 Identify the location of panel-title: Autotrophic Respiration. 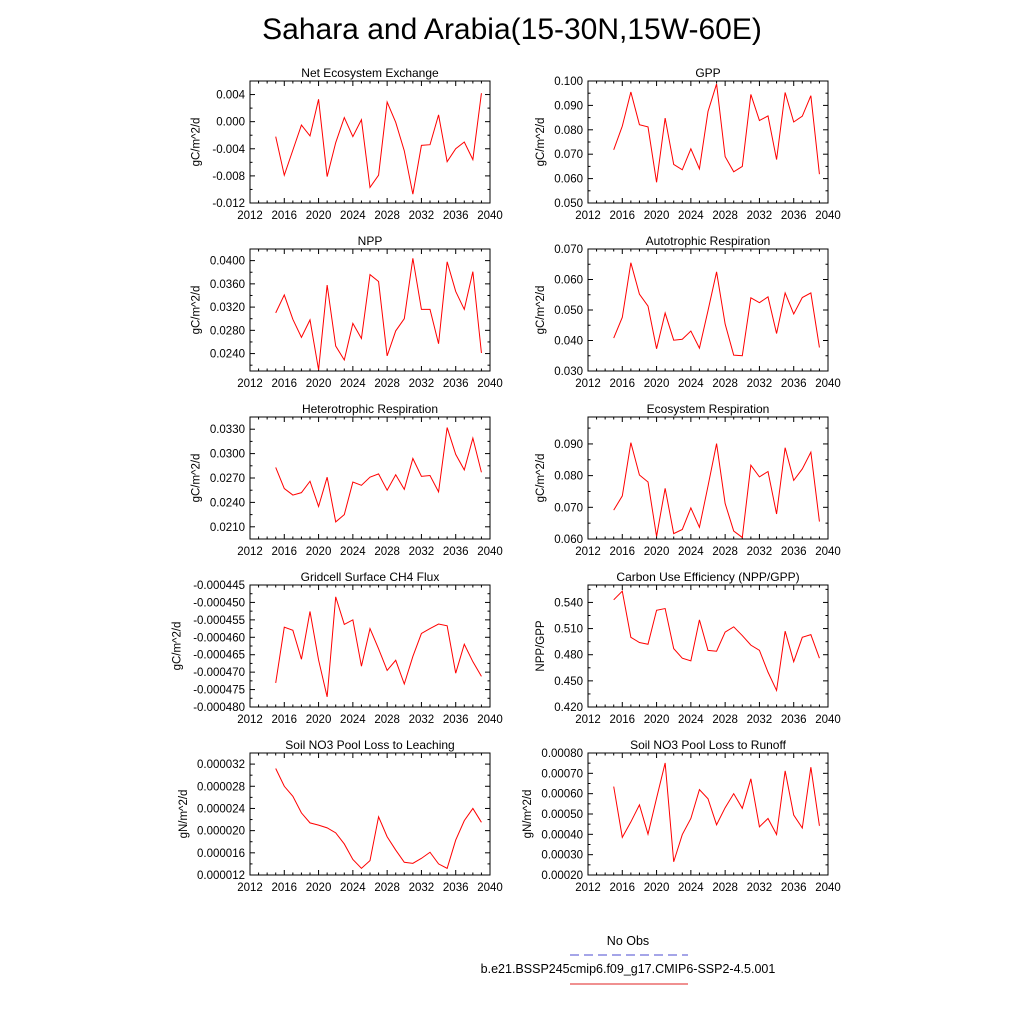
(708, 241).